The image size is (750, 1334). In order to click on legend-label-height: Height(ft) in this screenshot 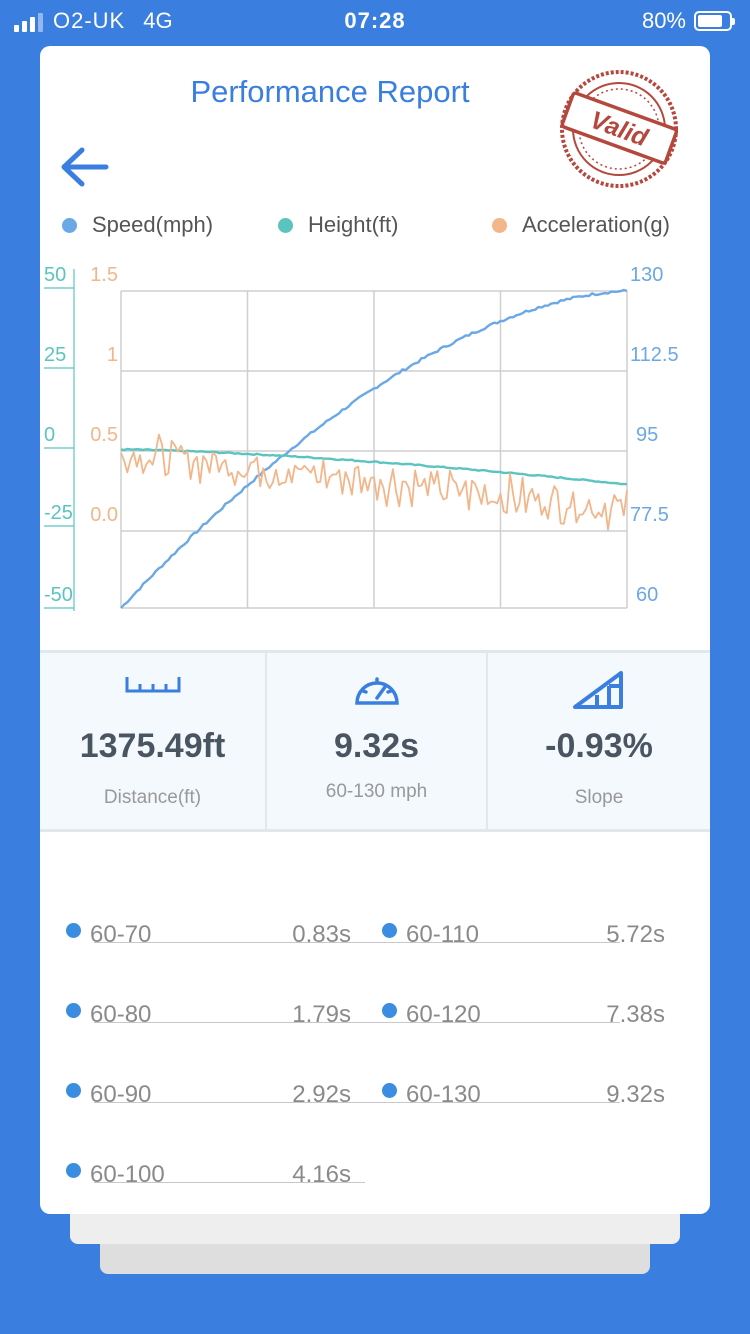, I will do `click(353, 224)`.